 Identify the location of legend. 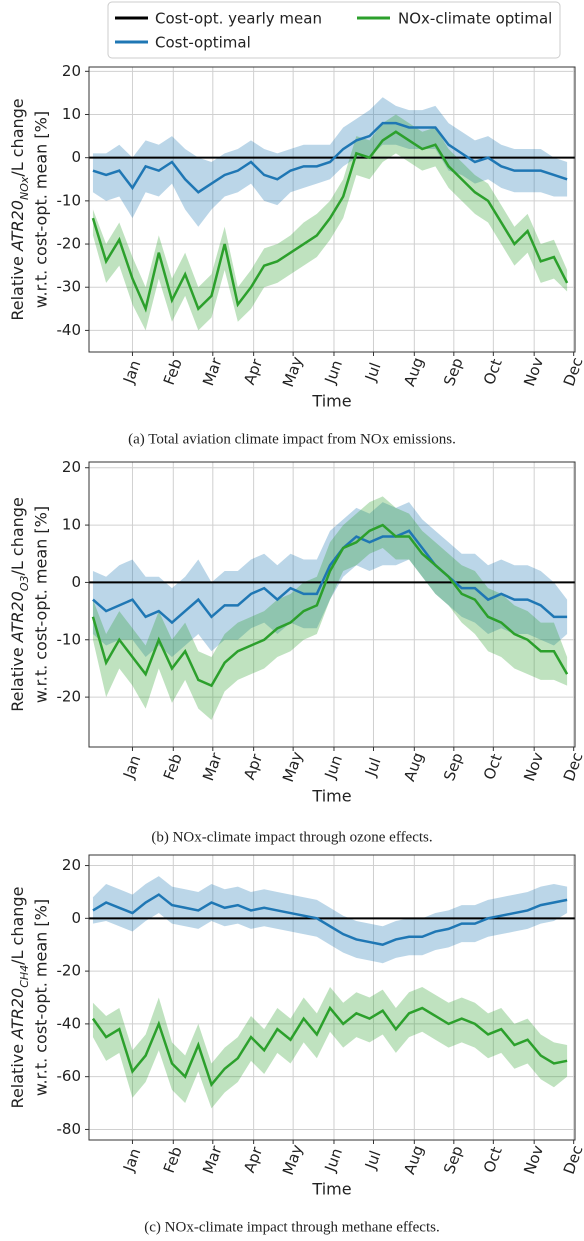
(334, 30).